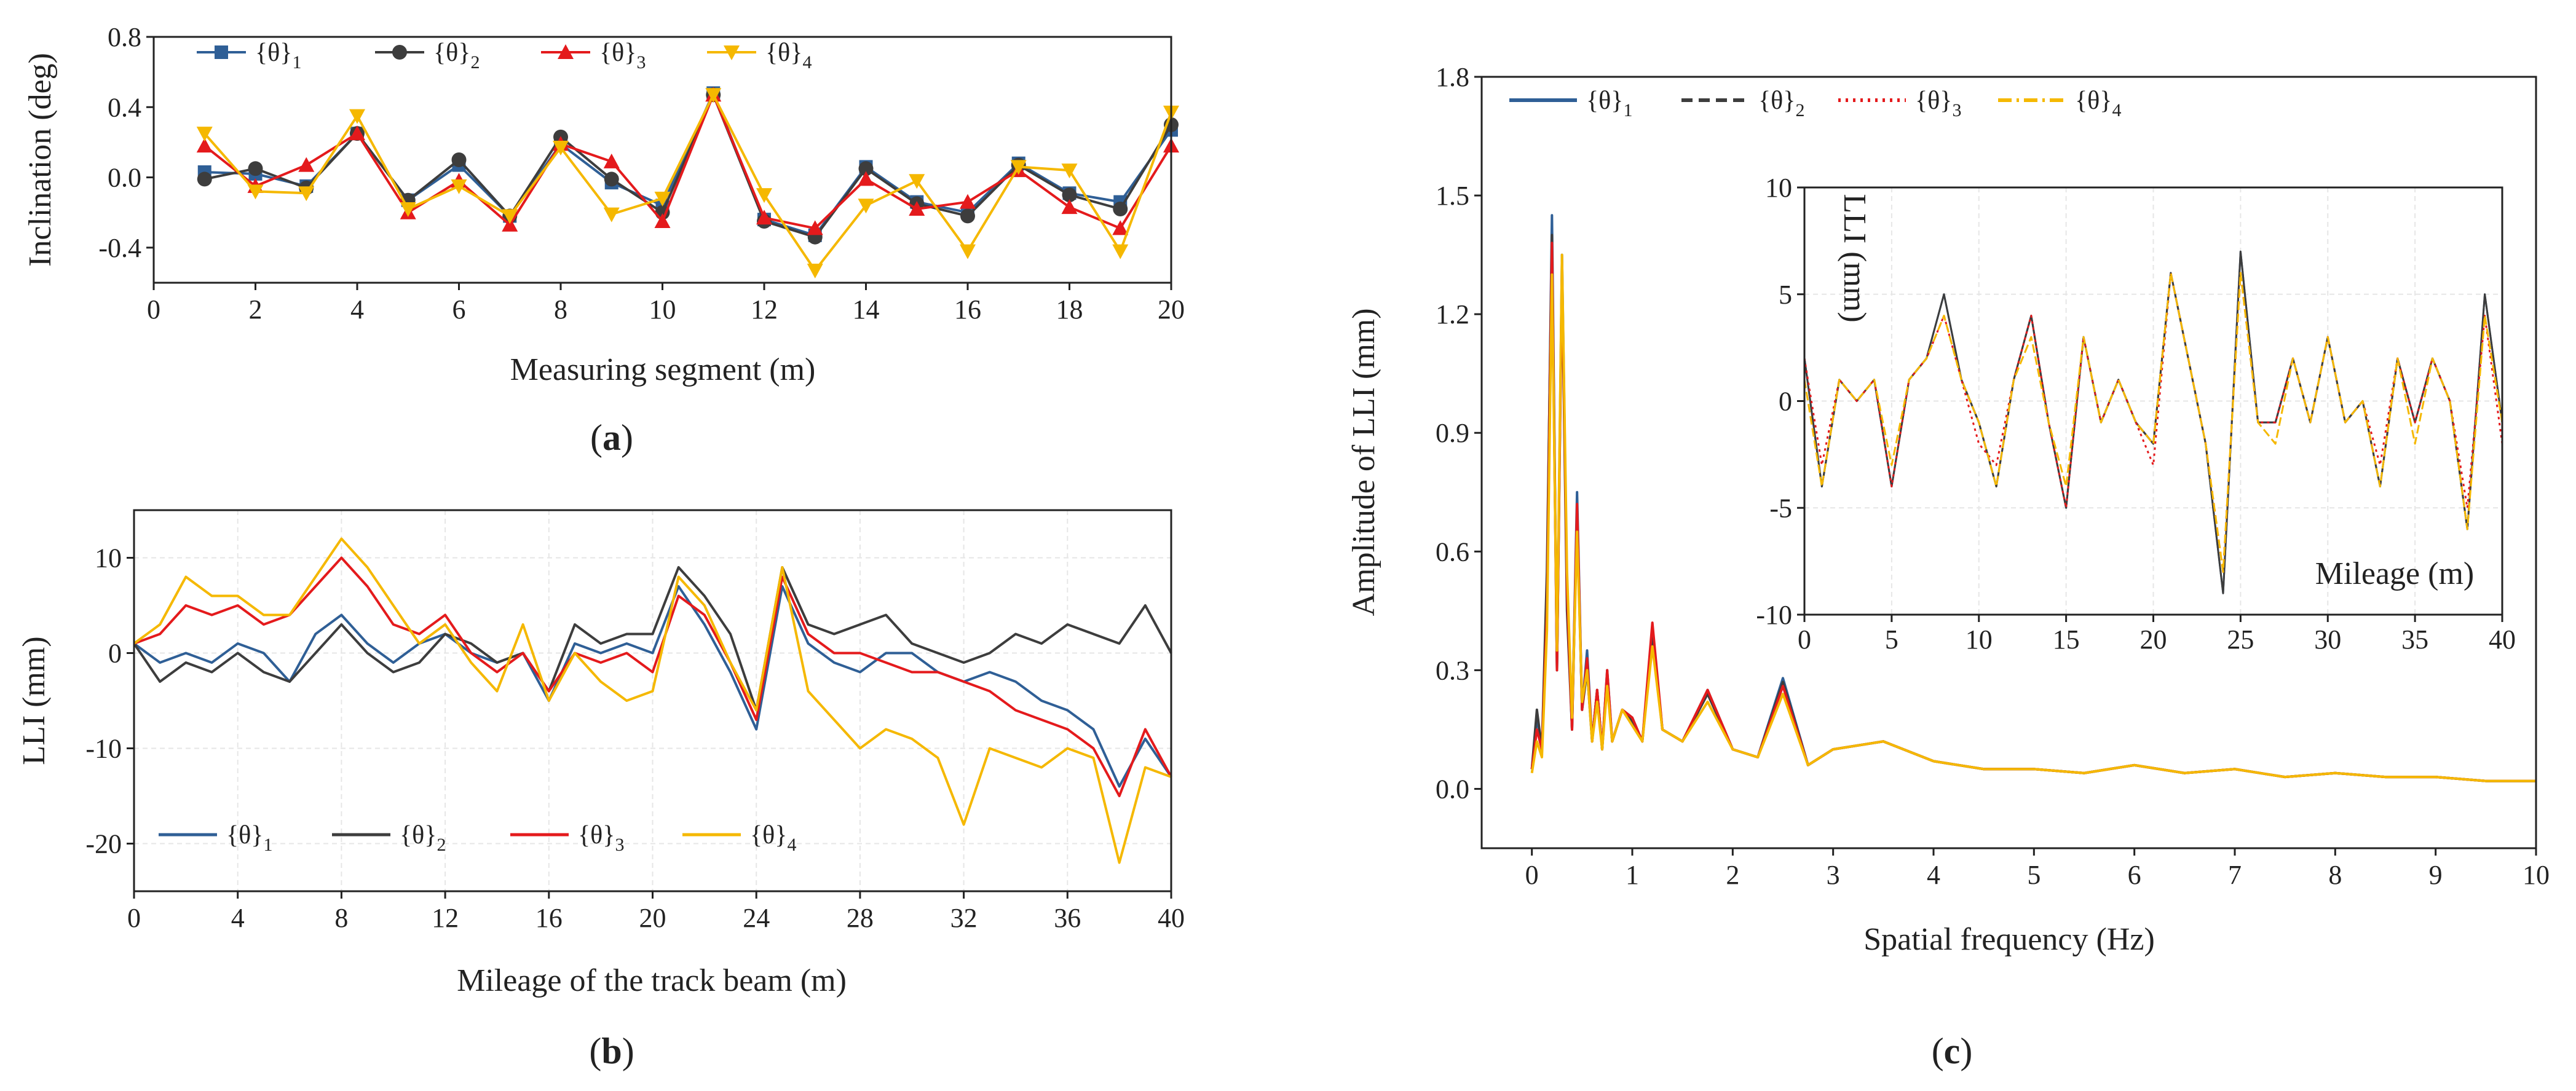  I want to click on b-legend-label-3: {θ}3, so click(601, 838).